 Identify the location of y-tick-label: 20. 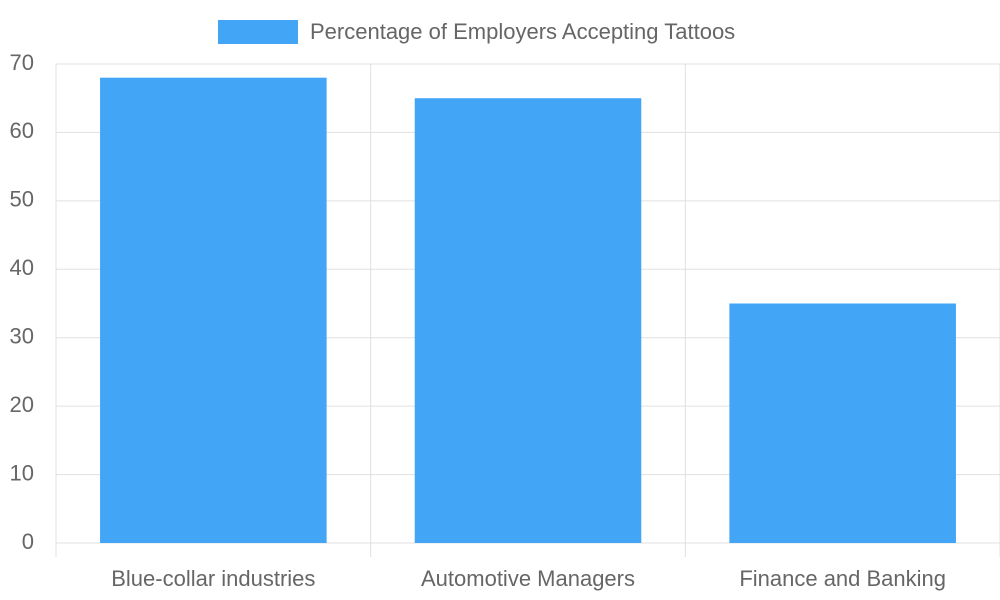
(22, 404).